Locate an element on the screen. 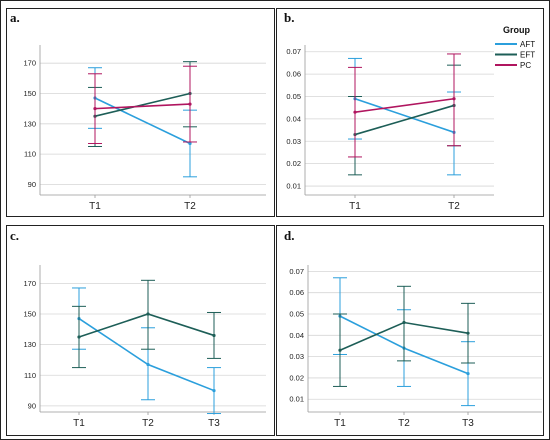  legend-label: PC is located at coordinates (525, 65).